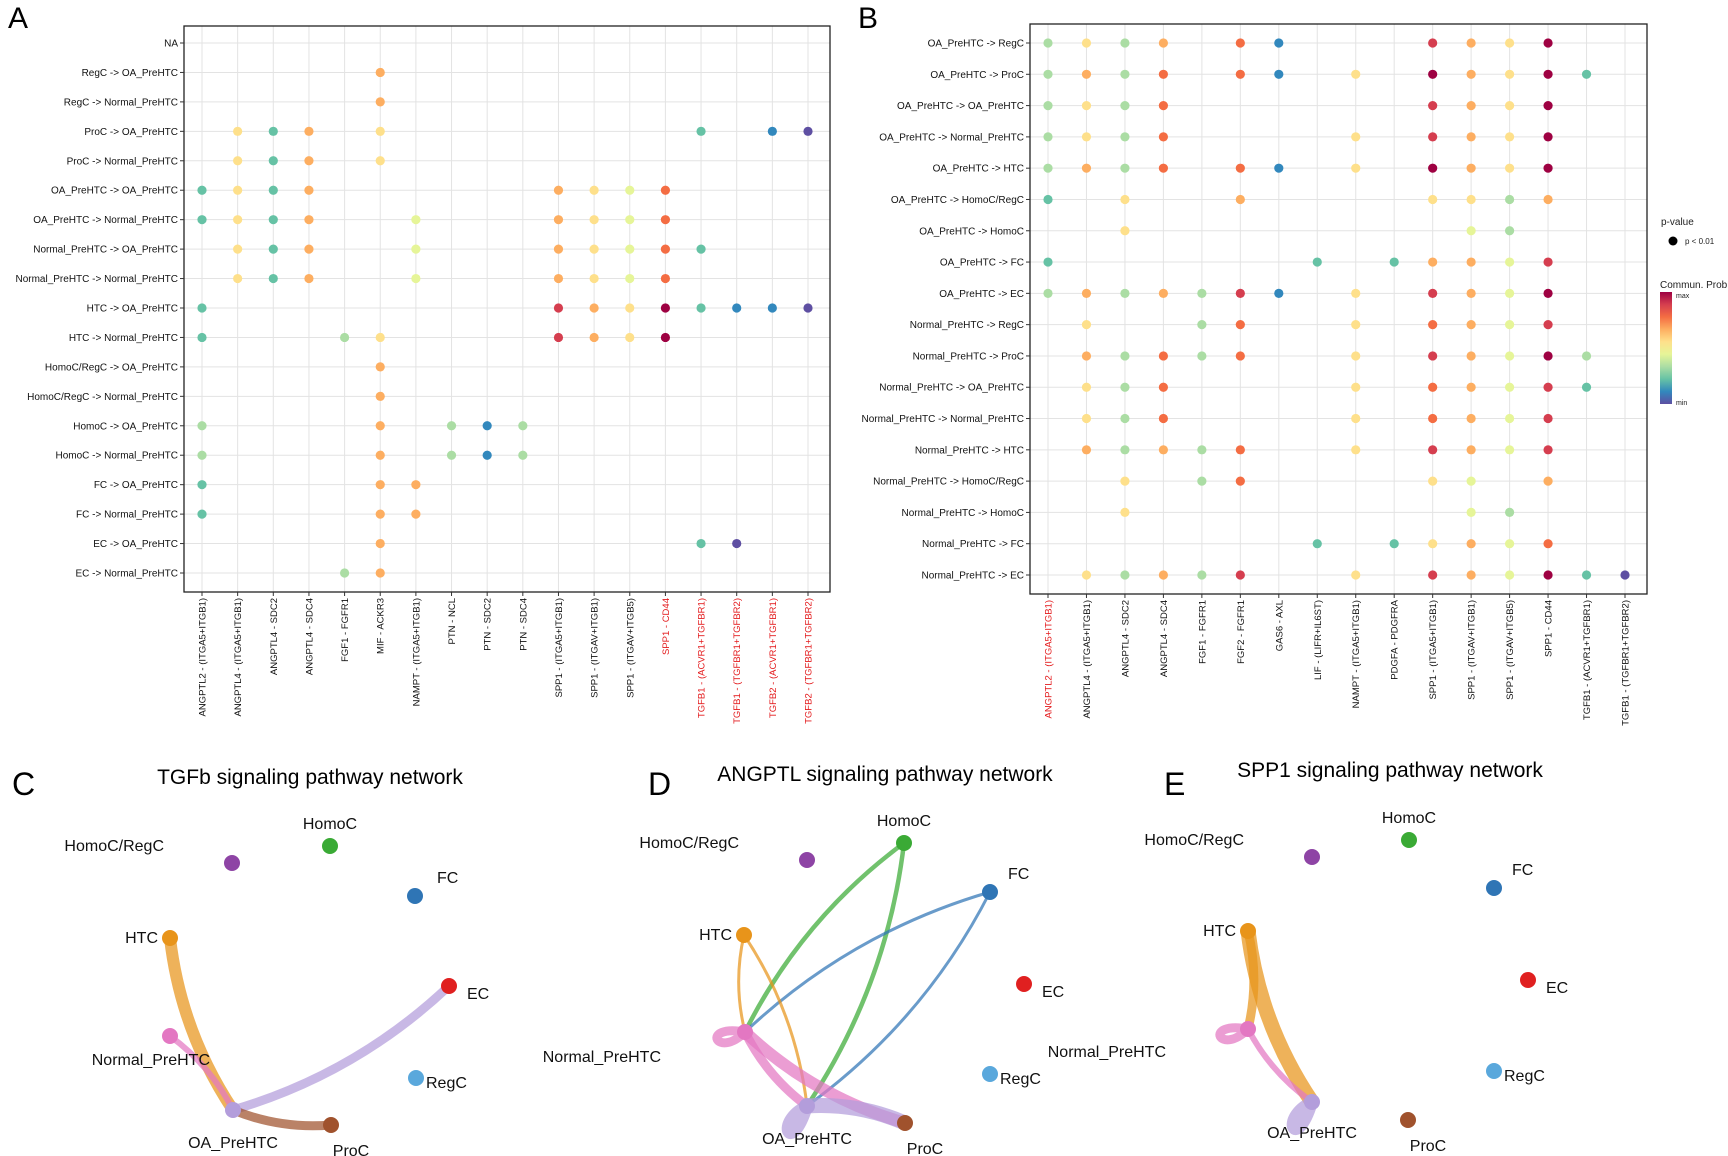 The image size is (1728, 1156). What do you see at coordinates (23, 784) in the screenshot?
I see `panel-letter-c: C` at bounding box center [23, 784].